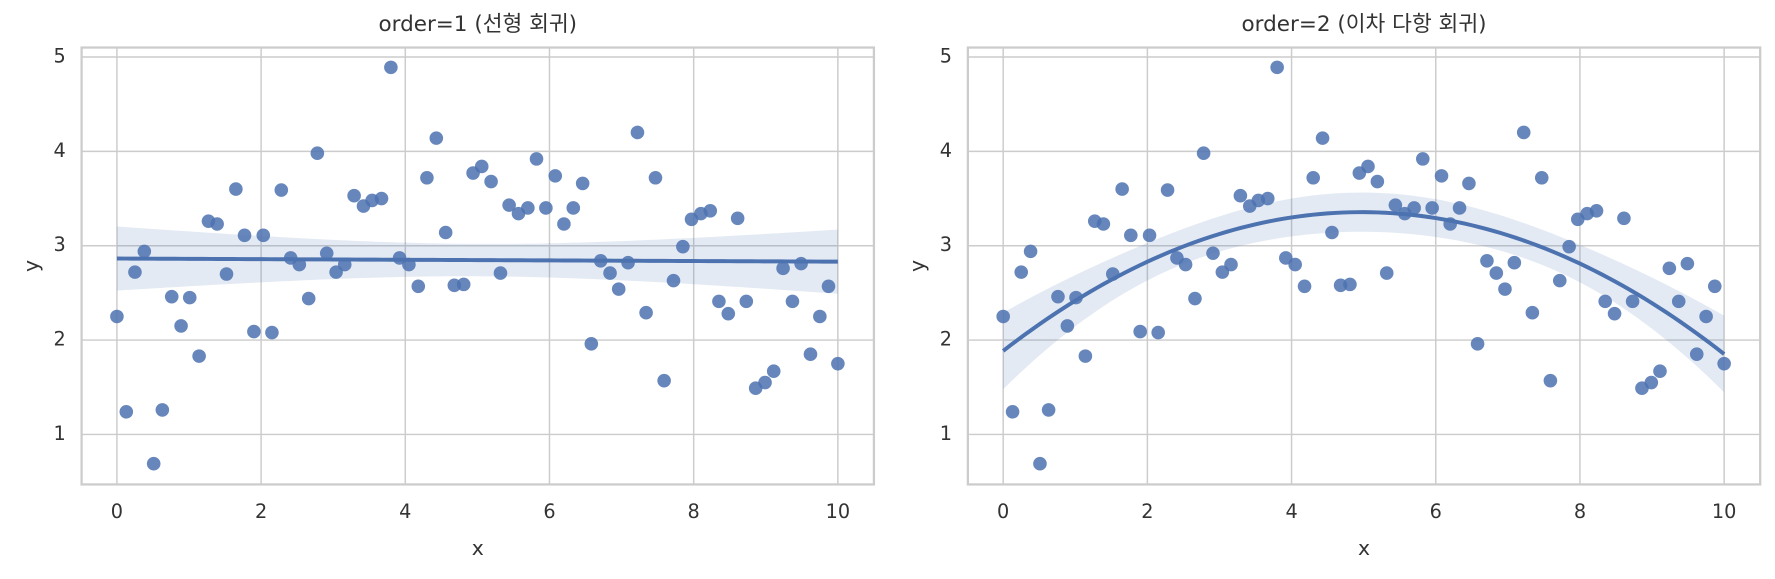 This screenshot has width=1775, height=579. I want to click on y-tick-label: 5, so click(59, 55).